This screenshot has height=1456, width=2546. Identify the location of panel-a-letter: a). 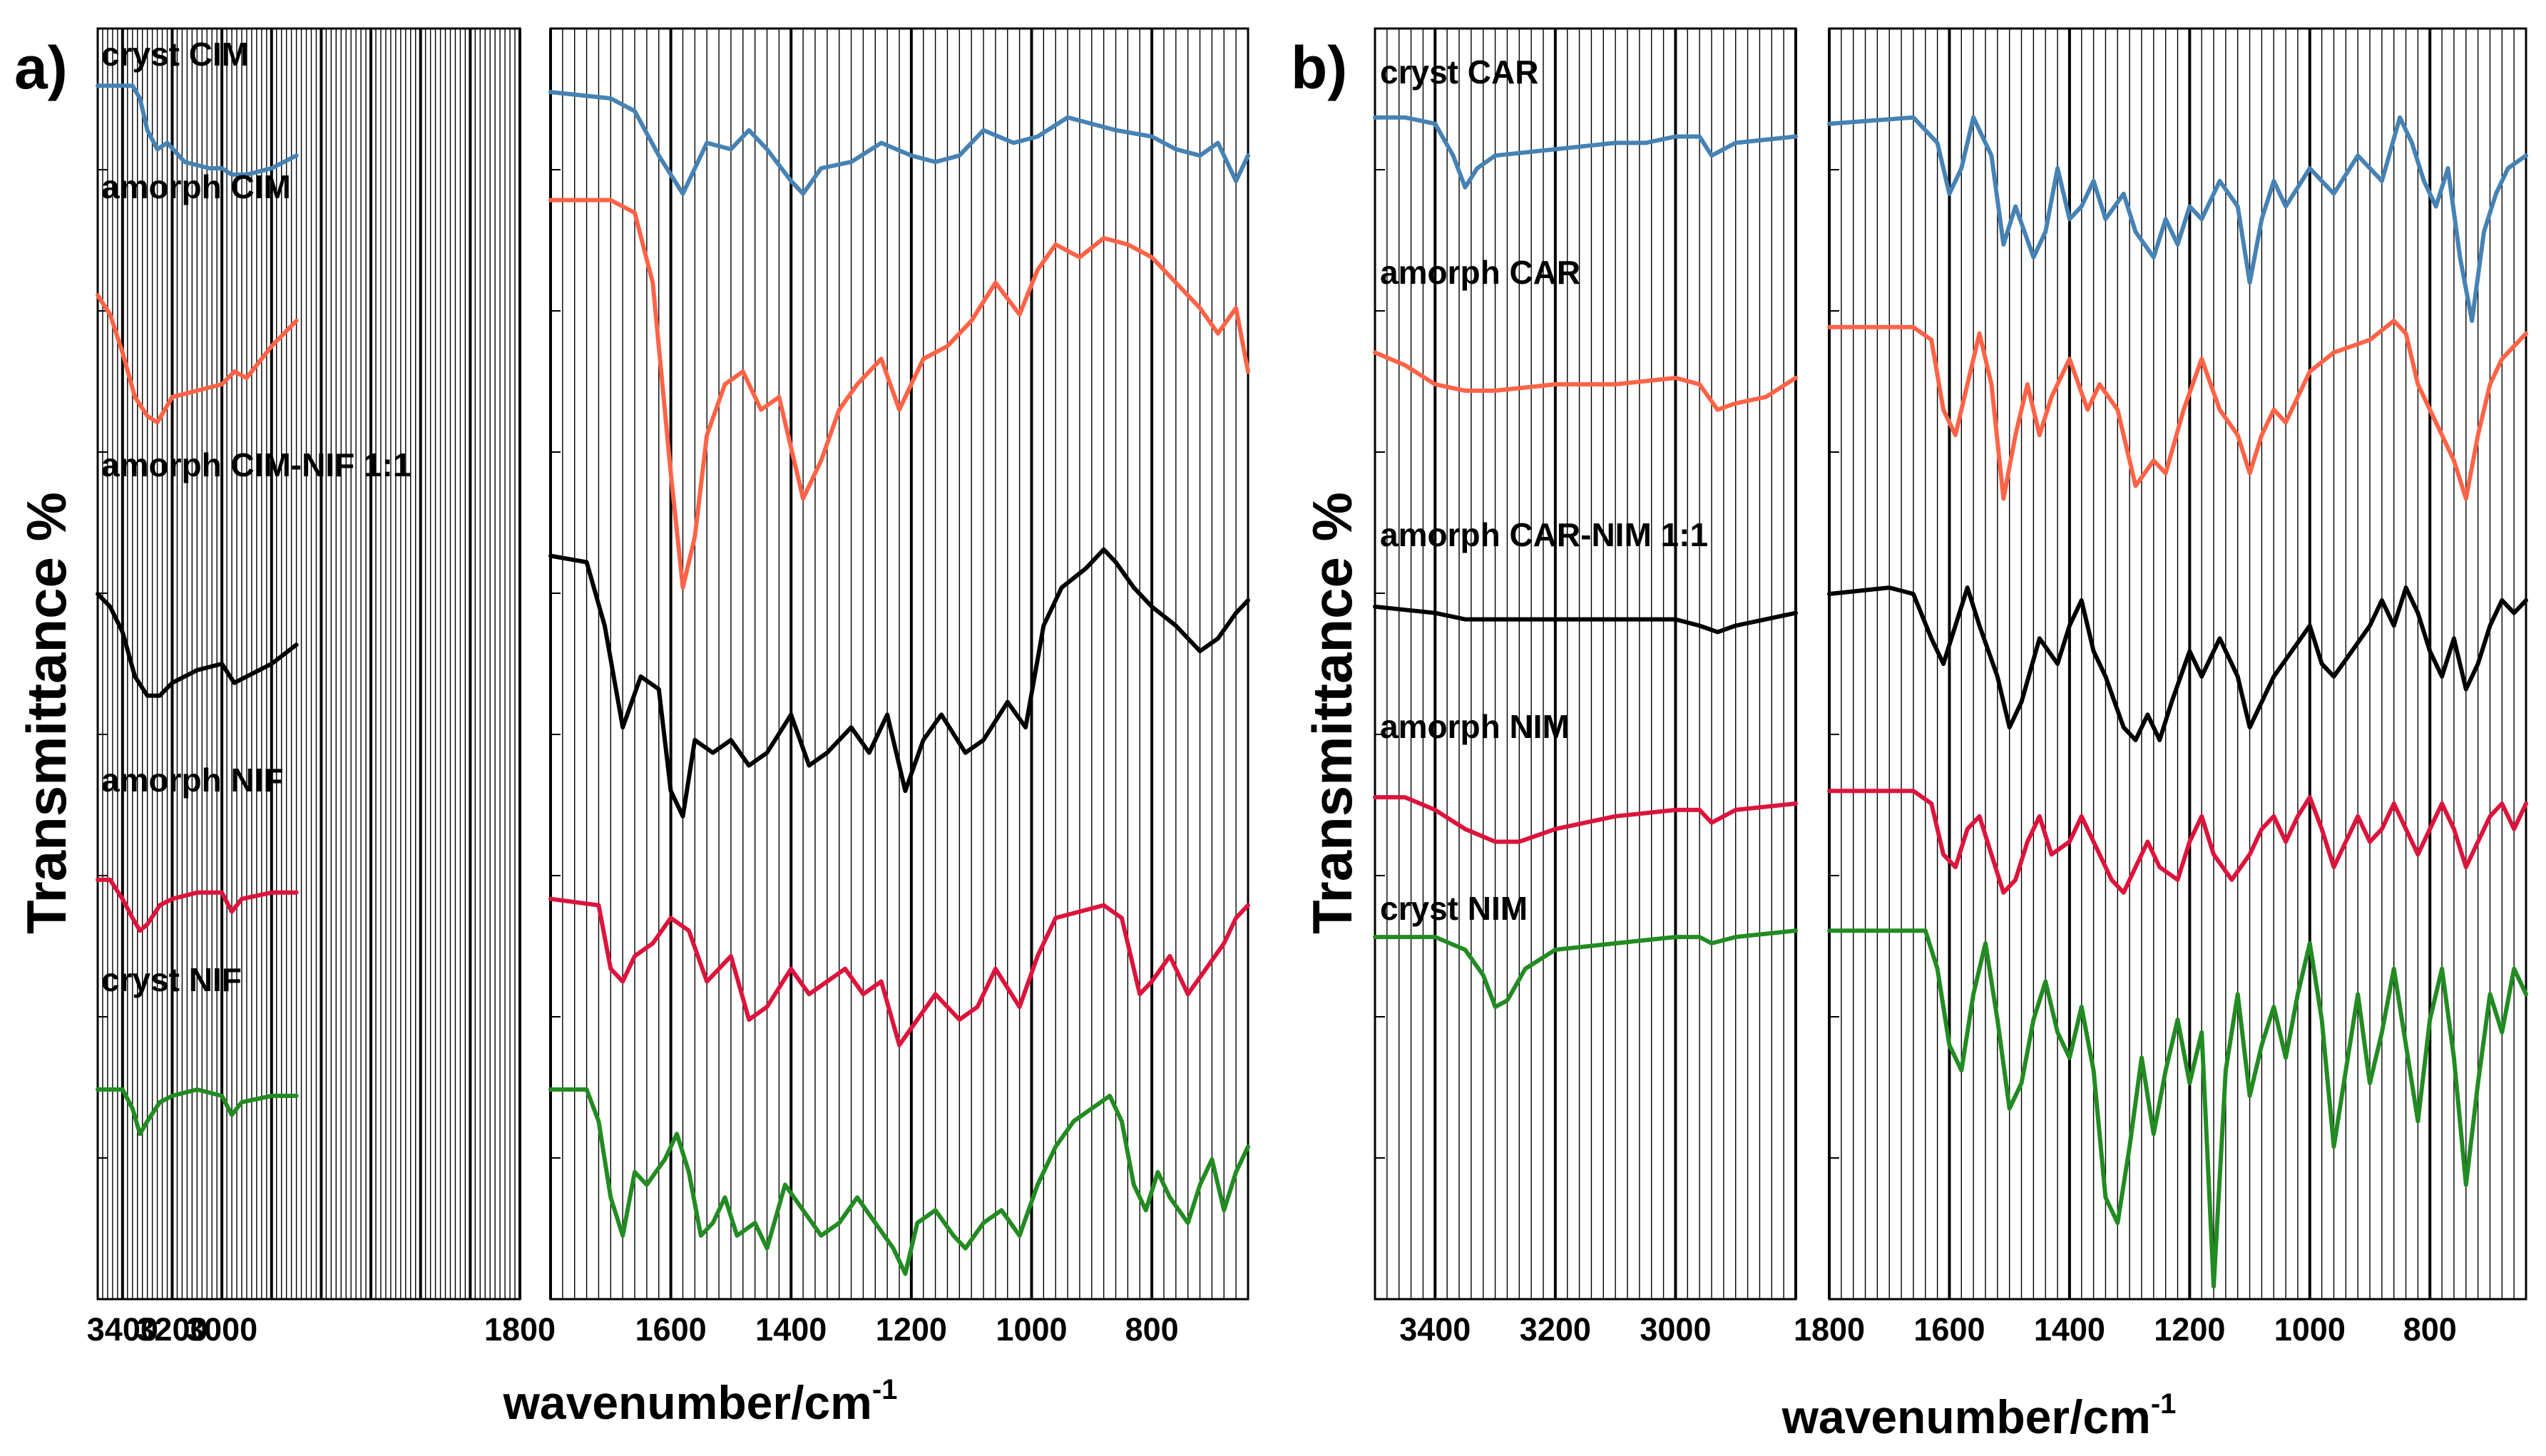
(41, 67).